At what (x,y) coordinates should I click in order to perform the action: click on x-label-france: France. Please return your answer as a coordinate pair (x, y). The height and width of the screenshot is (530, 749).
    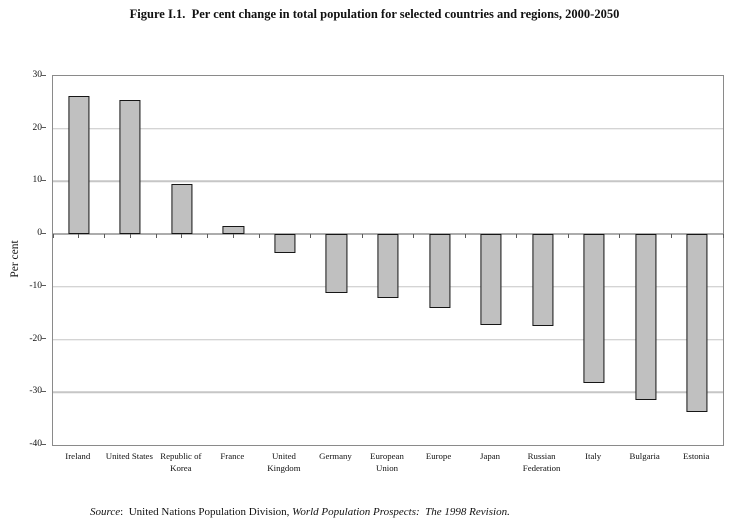
    Looking at the image, I should click on (232, 457).